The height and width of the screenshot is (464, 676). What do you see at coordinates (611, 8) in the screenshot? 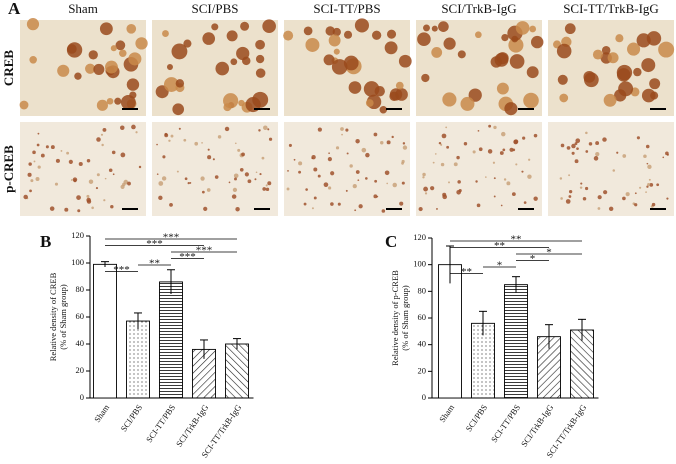
I see `column-header: SCI-TT/TrkB-IgG` at bounding box center [611, 8].